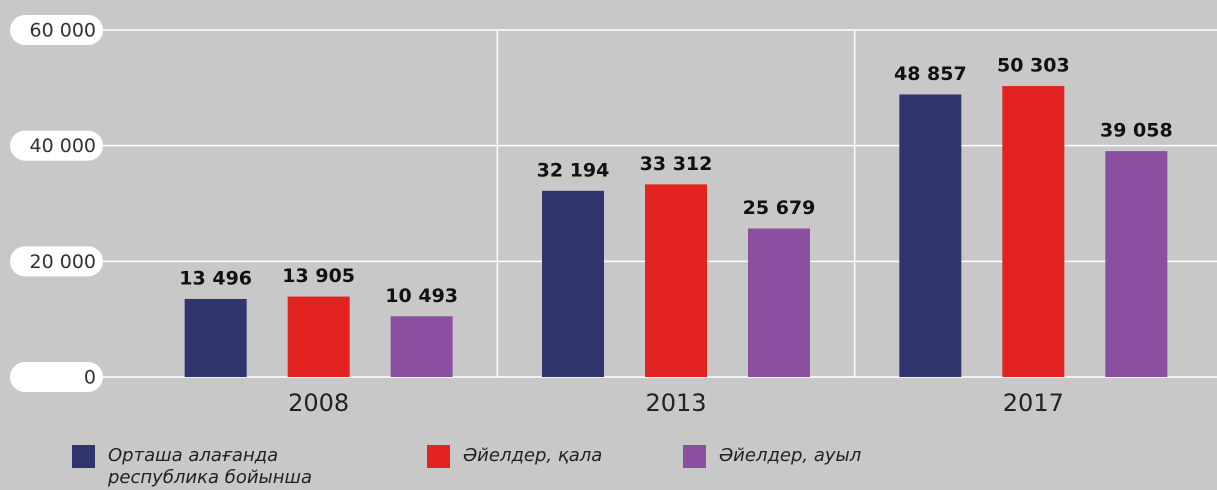  What do you see at coordinates (215, 278) in the screenshot?
I see `value-label: 13 496` at bounding box center [215, 278].